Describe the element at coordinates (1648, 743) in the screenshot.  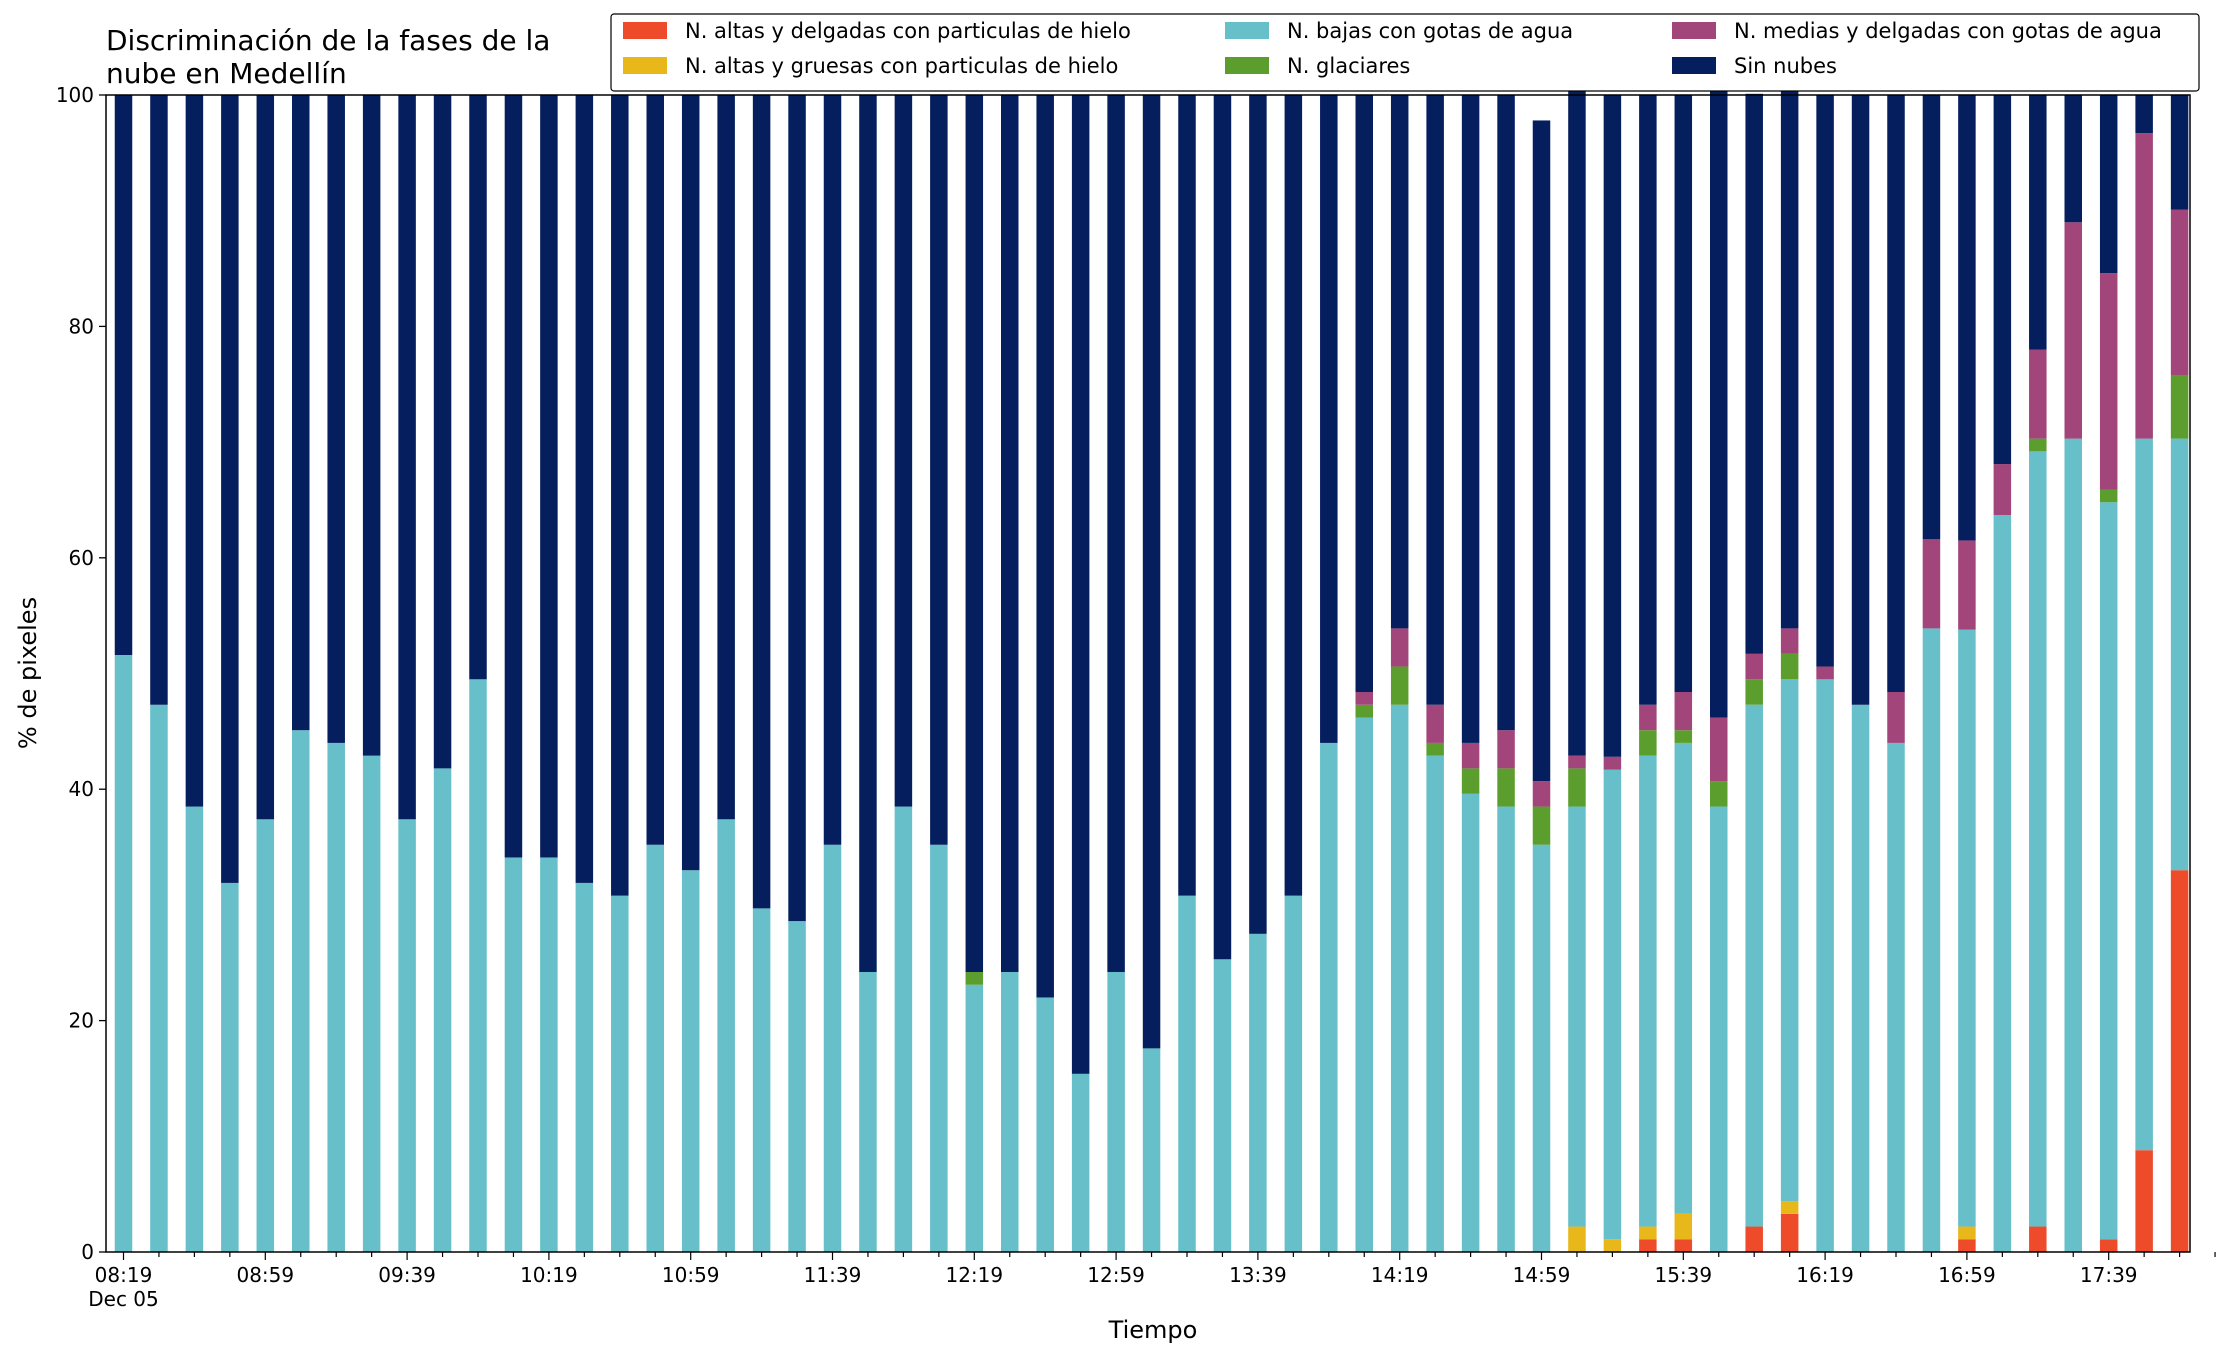
I see `bar-segment-s3-t43` at that location.